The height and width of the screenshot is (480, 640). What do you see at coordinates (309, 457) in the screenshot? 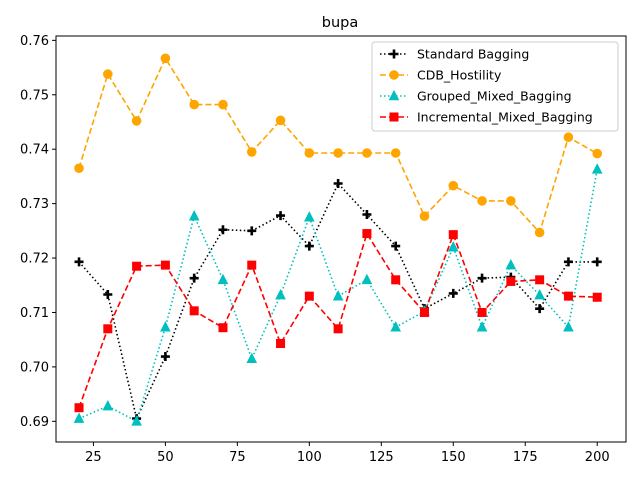
I see `x-tick-label: 100` at bounding box center [309, 457].